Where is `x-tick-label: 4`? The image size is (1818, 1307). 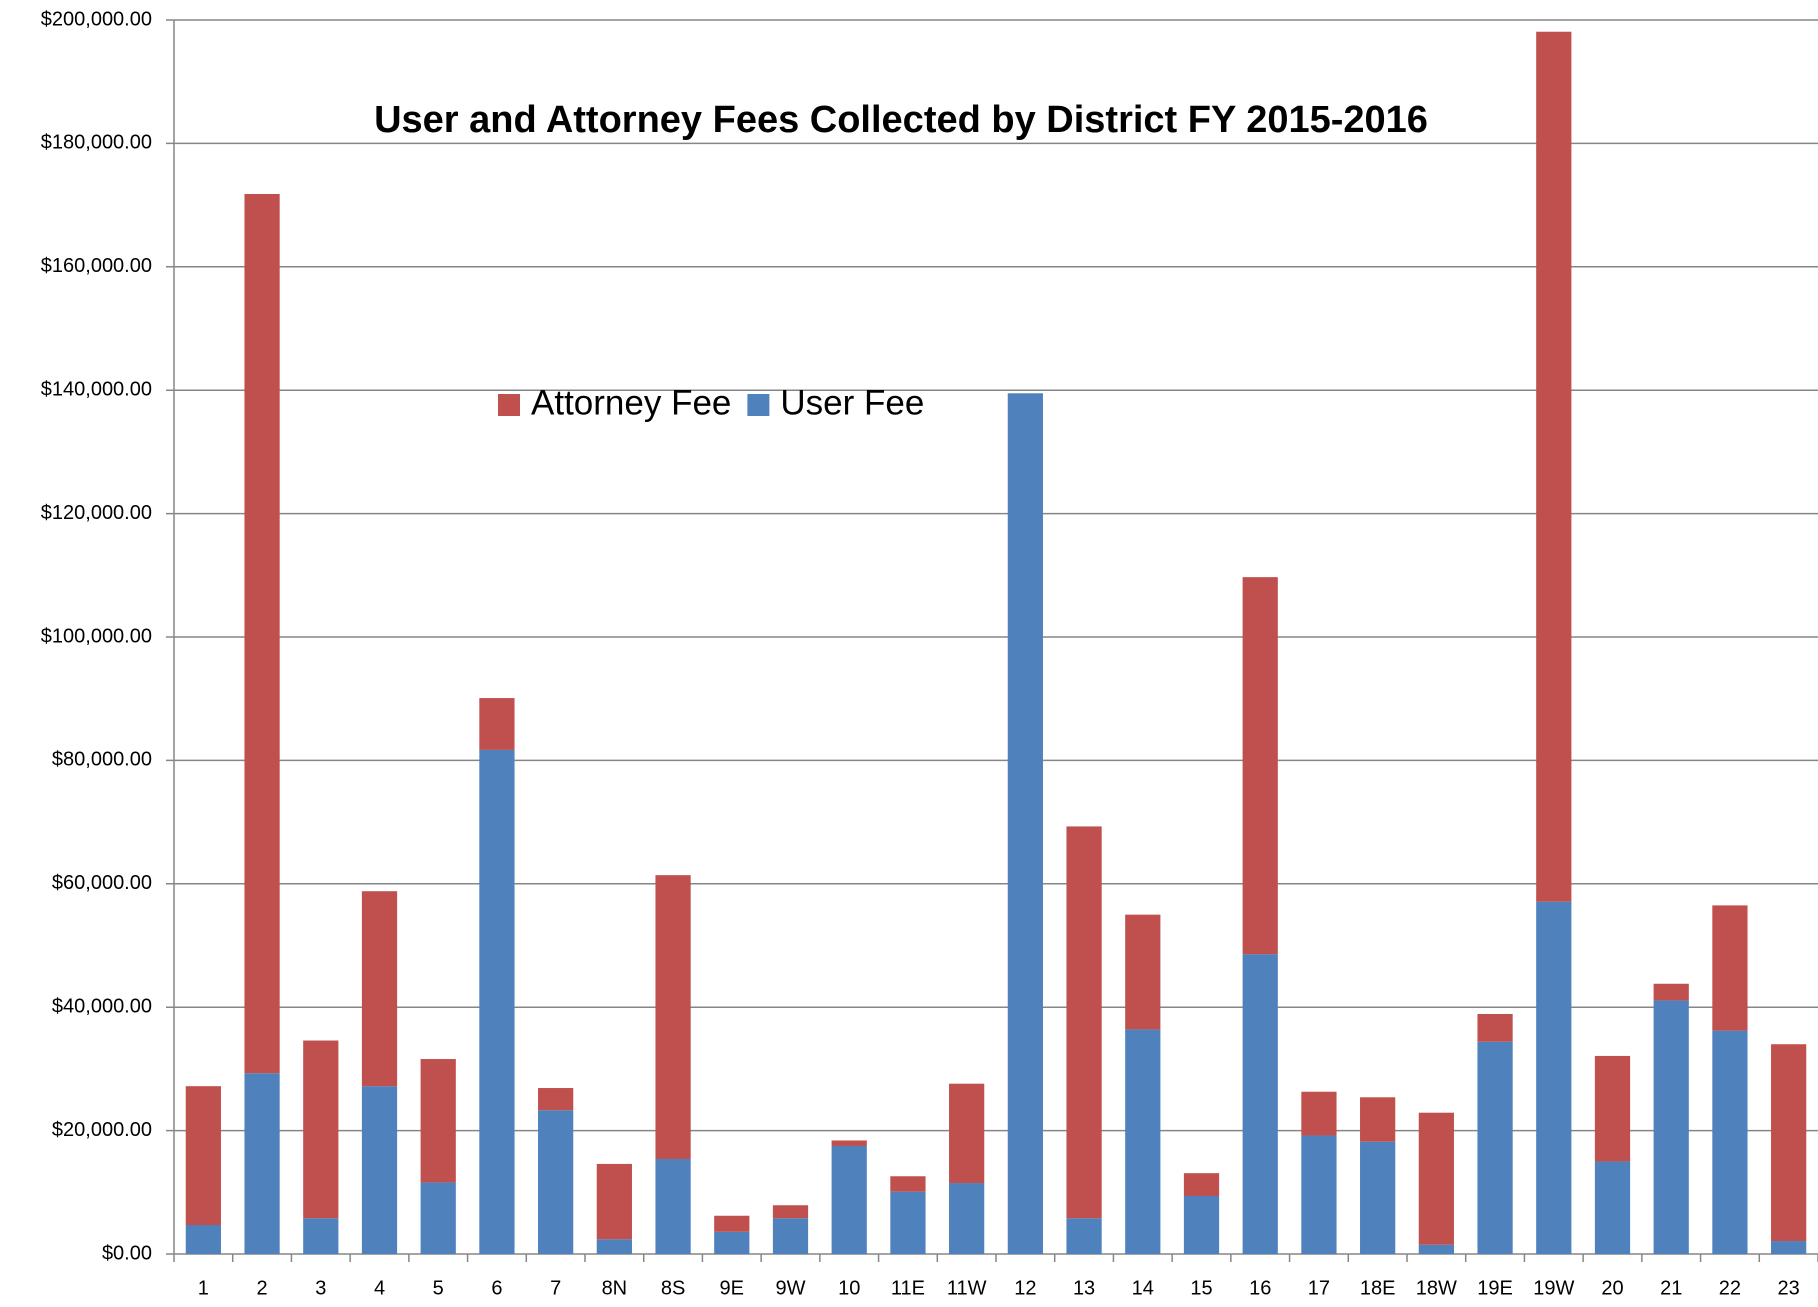 x-tick-label: 4 is located at coordinates (379, 1288).